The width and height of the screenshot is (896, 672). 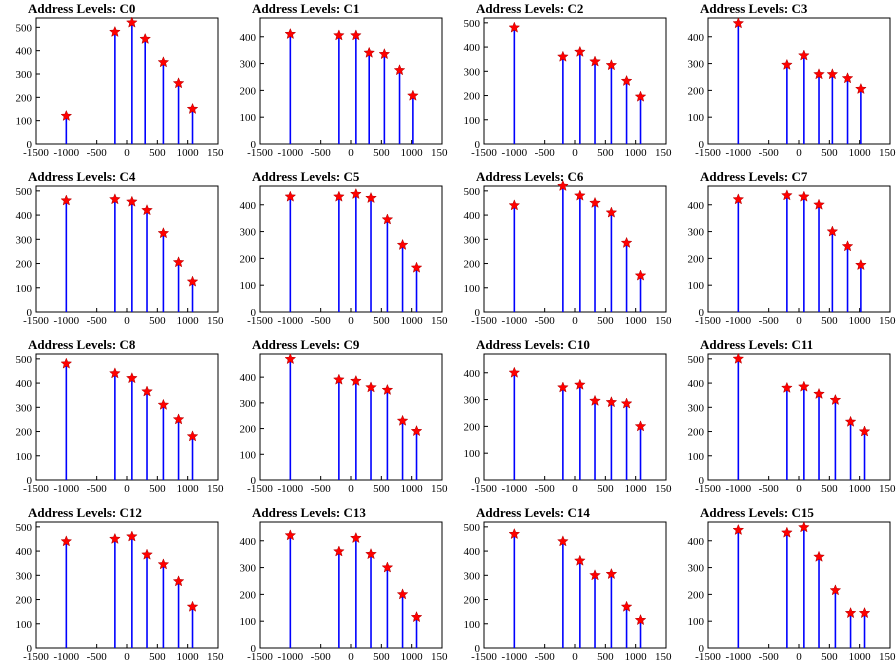 I want to click on chart-title: Address Levels: C11, so click(x=756, y=344).